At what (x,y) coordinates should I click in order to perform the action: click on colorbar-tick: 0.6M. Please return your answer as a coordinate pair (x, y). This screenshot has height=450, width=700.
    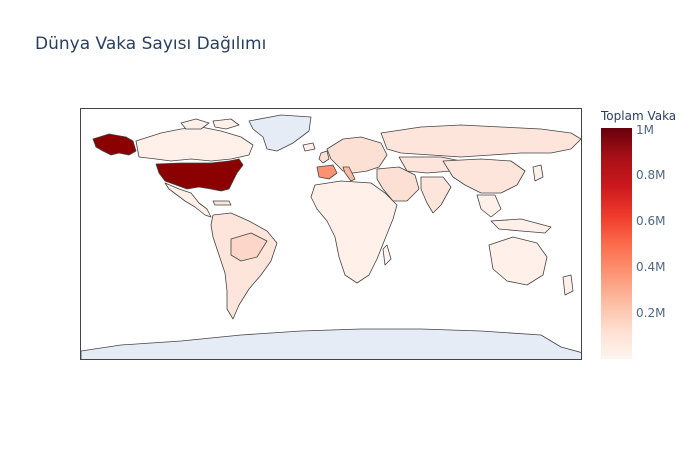
    Looking at the image, I should click on (651, 221).